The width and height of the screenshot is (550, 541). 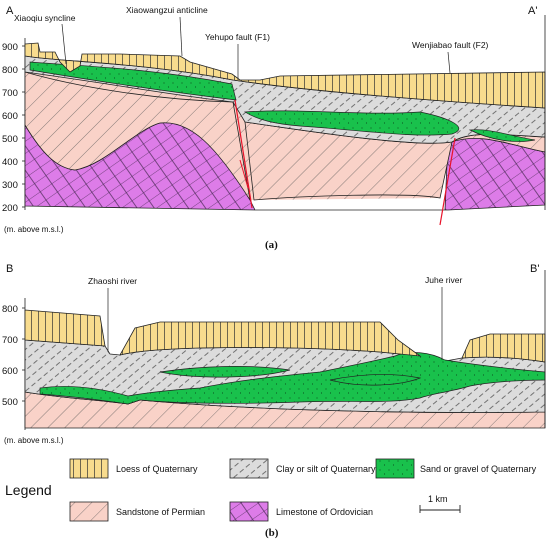 What do you see at coordinates (13, 356) in the screenshot?
I see `section-b-y-ticks: 800 700 600 500` at bounding box center [13, 356].